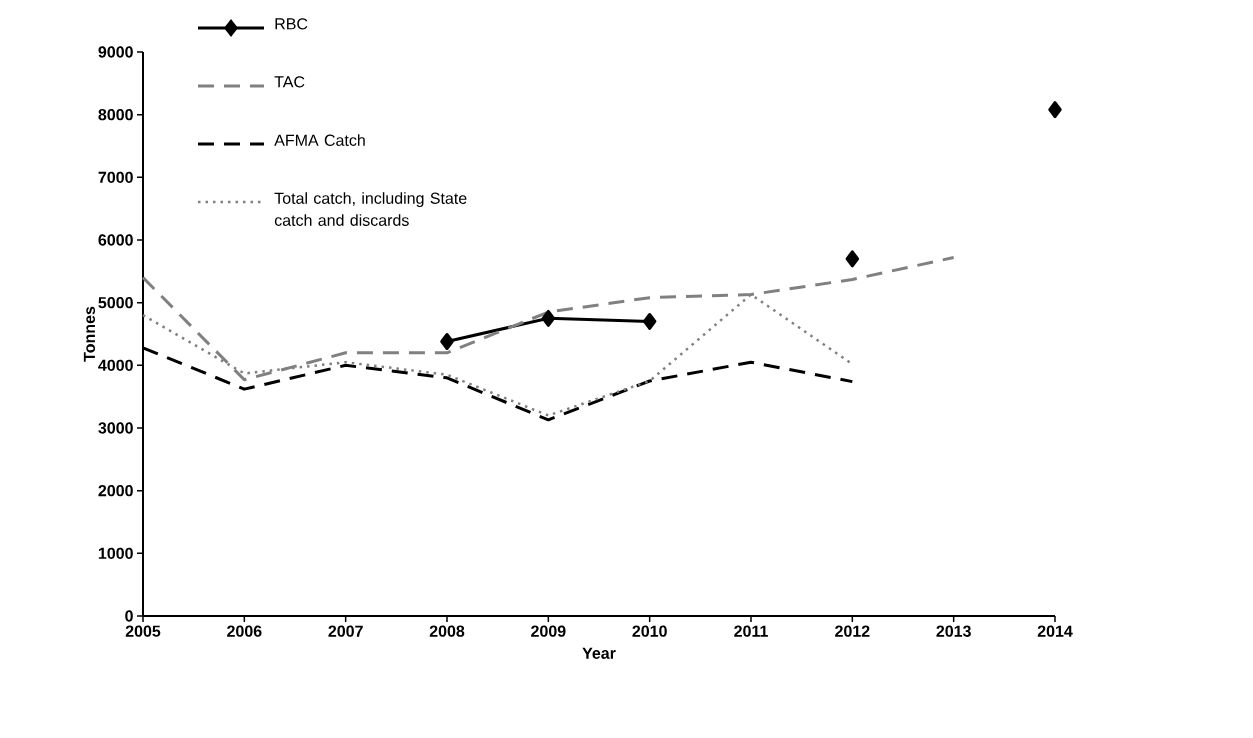 The width and height of the screenshot is (1253, 738). What do you see at coordinates (115, 115) in the screenshot?
I see `y-tick-label: 8000` at bounding box center [115, 115].